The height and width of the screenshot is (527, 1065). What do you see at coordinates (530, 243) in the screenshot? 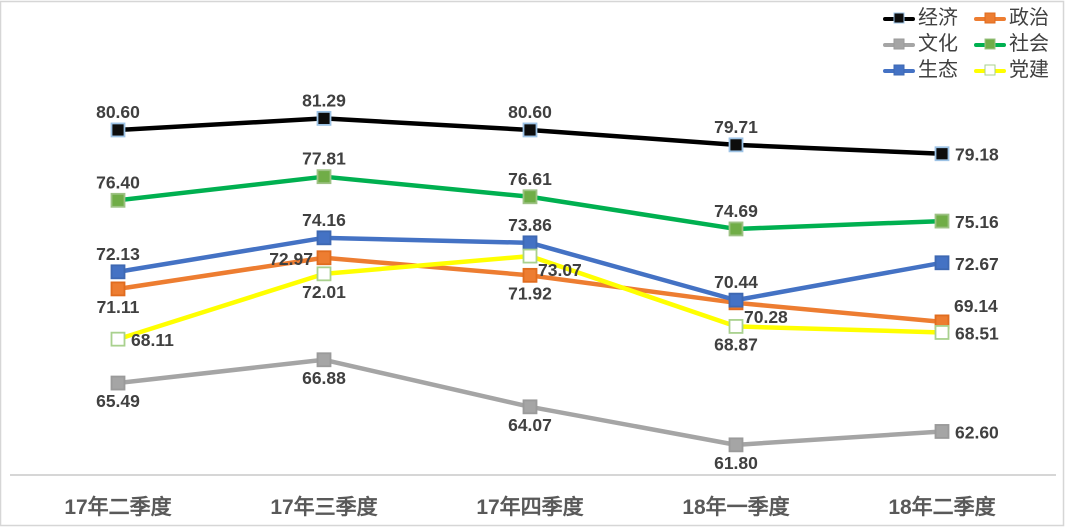
I see `series-marker-生态-2` at bounding box center [530, 243].